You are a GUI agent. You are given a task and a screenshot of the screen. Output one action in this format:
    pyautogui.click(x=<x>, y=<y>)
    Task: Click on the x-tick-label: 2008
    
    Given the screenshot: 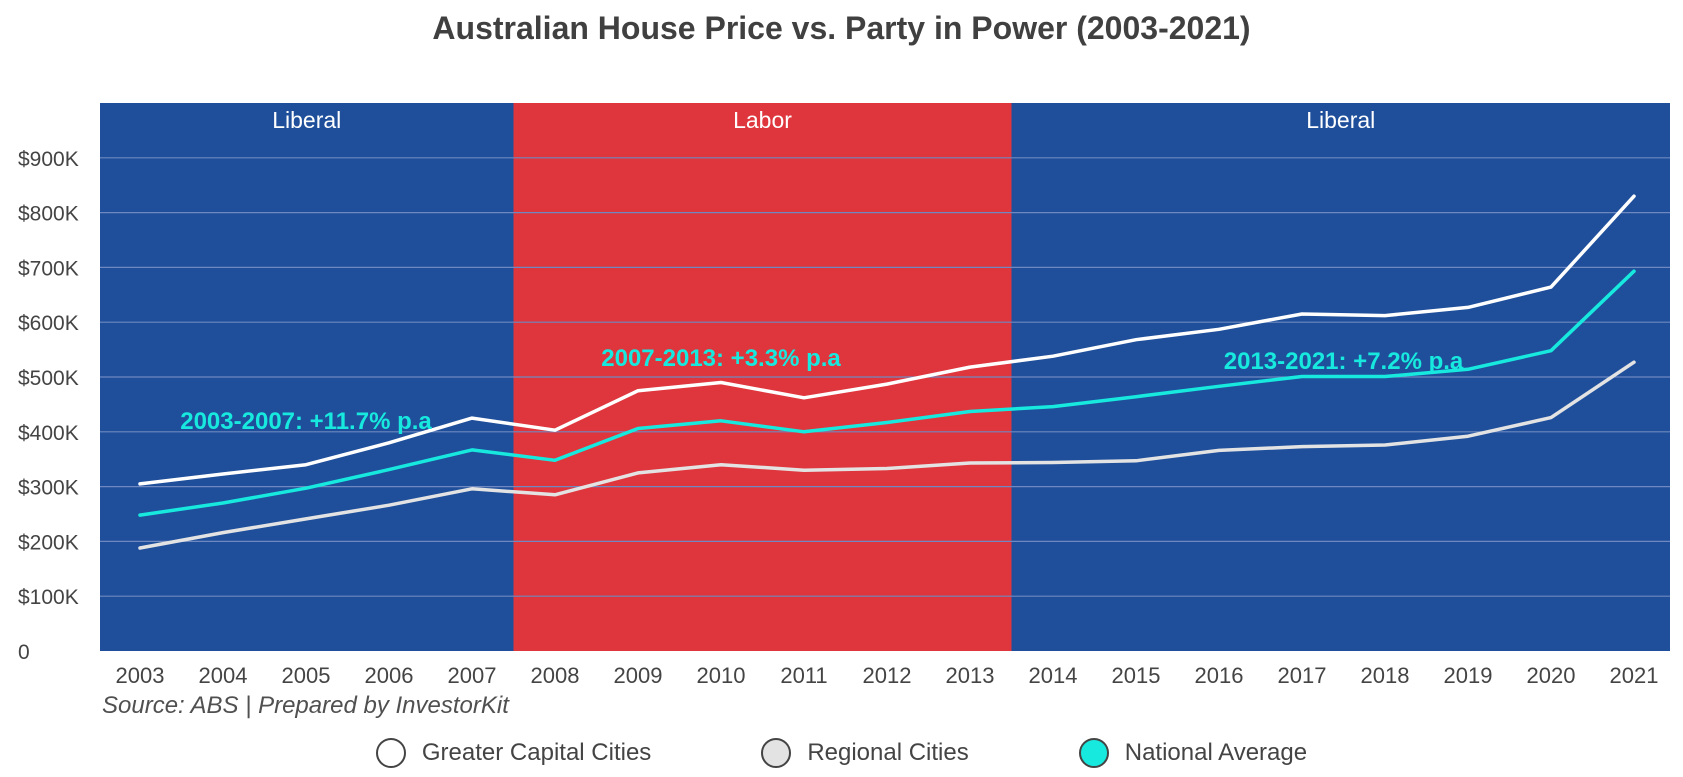 What is the action you would take?
    pyautogui.click(x=555, y=675)
    